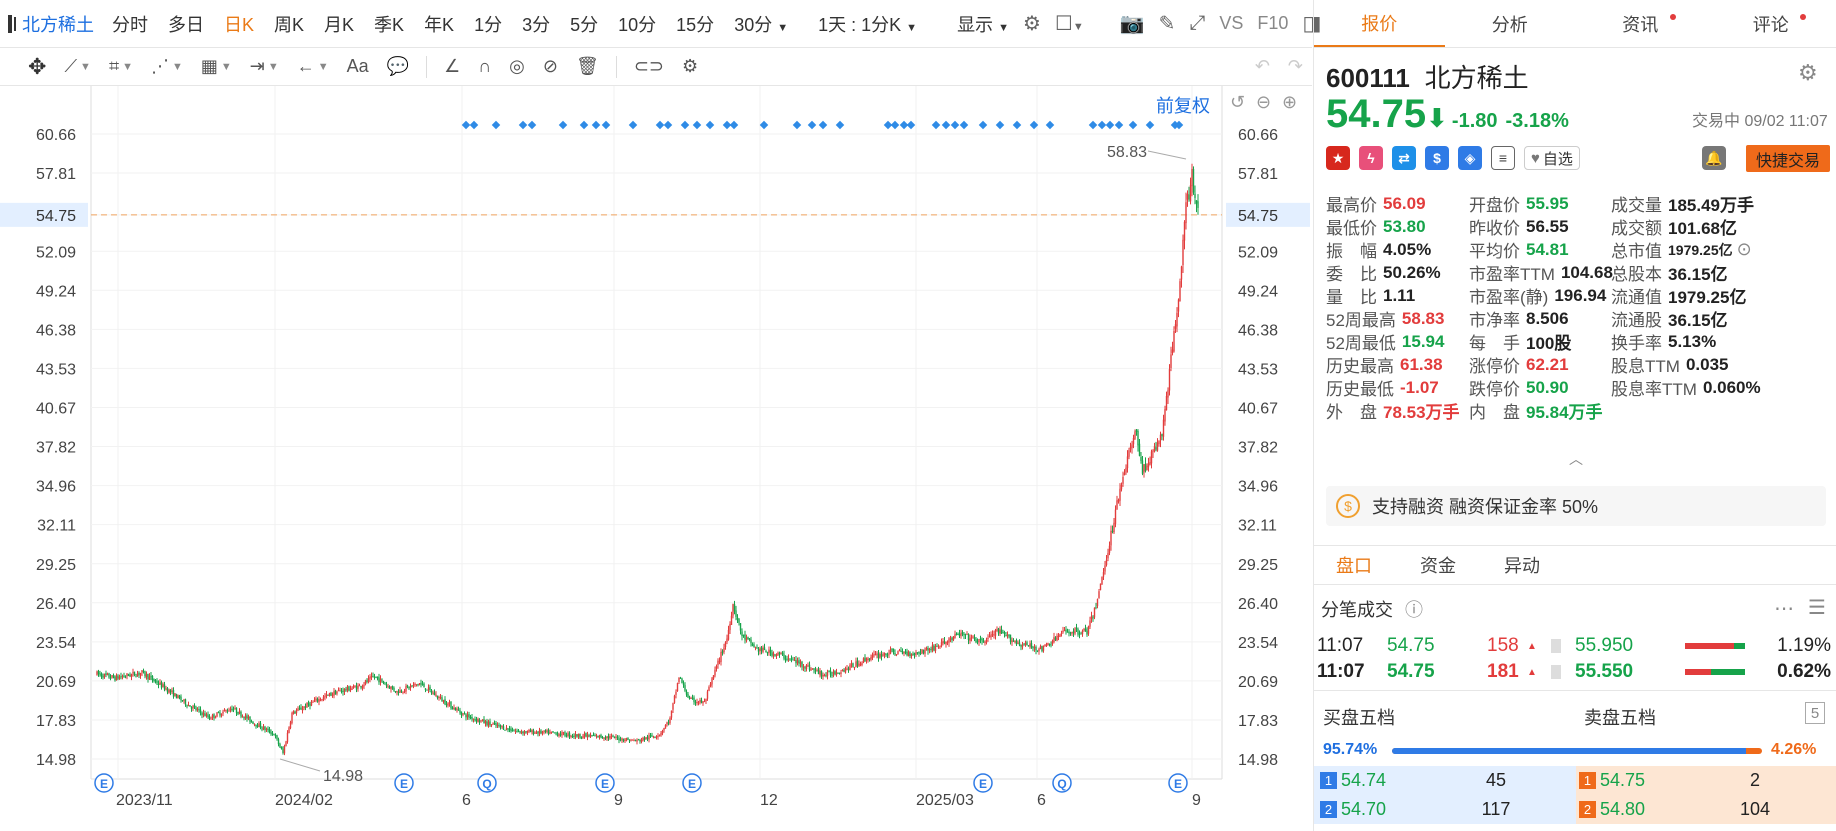 This screenshot has height=831, width=1836. What do you see at coordinates (1312, 24) in the screenshot?
I see `sidebar-toggle-icon: ◨` at bounding box center [1312, 24].